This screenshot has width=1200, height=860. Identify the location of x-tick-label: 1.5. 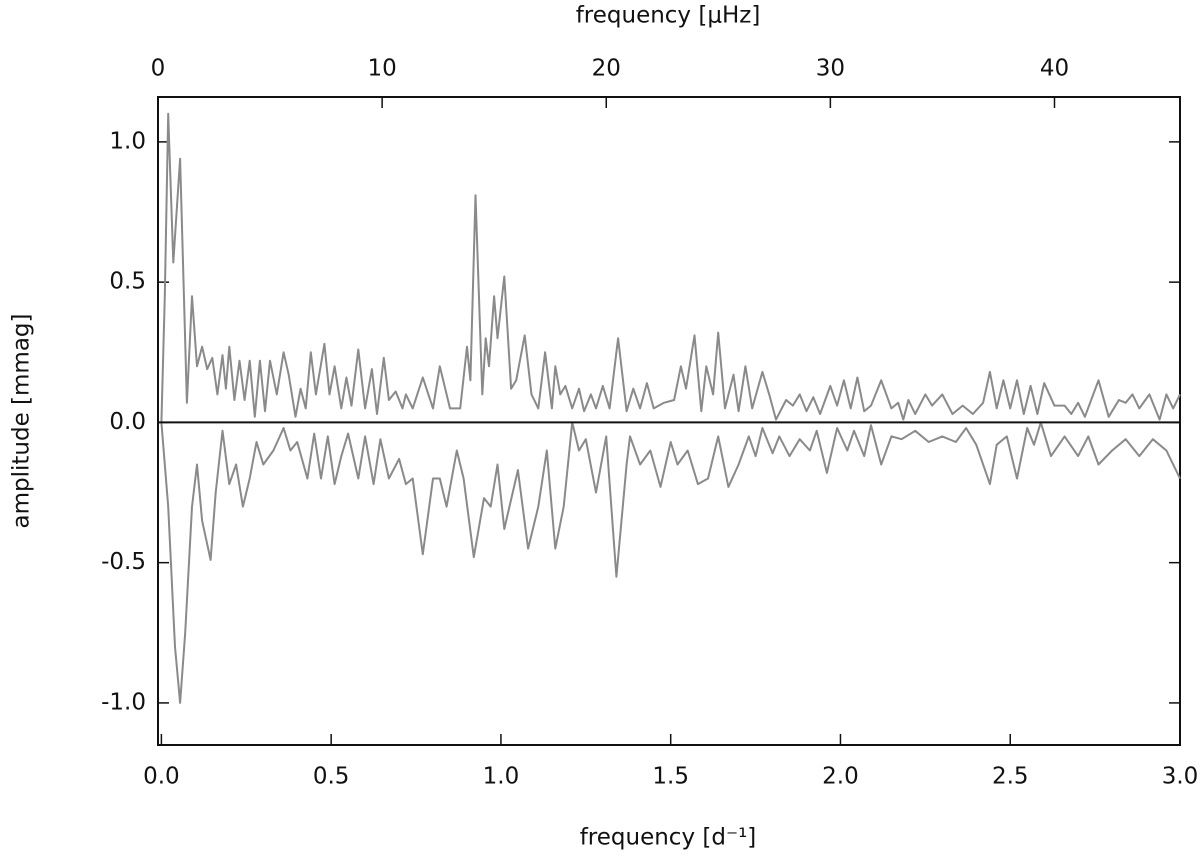
(670, 777).